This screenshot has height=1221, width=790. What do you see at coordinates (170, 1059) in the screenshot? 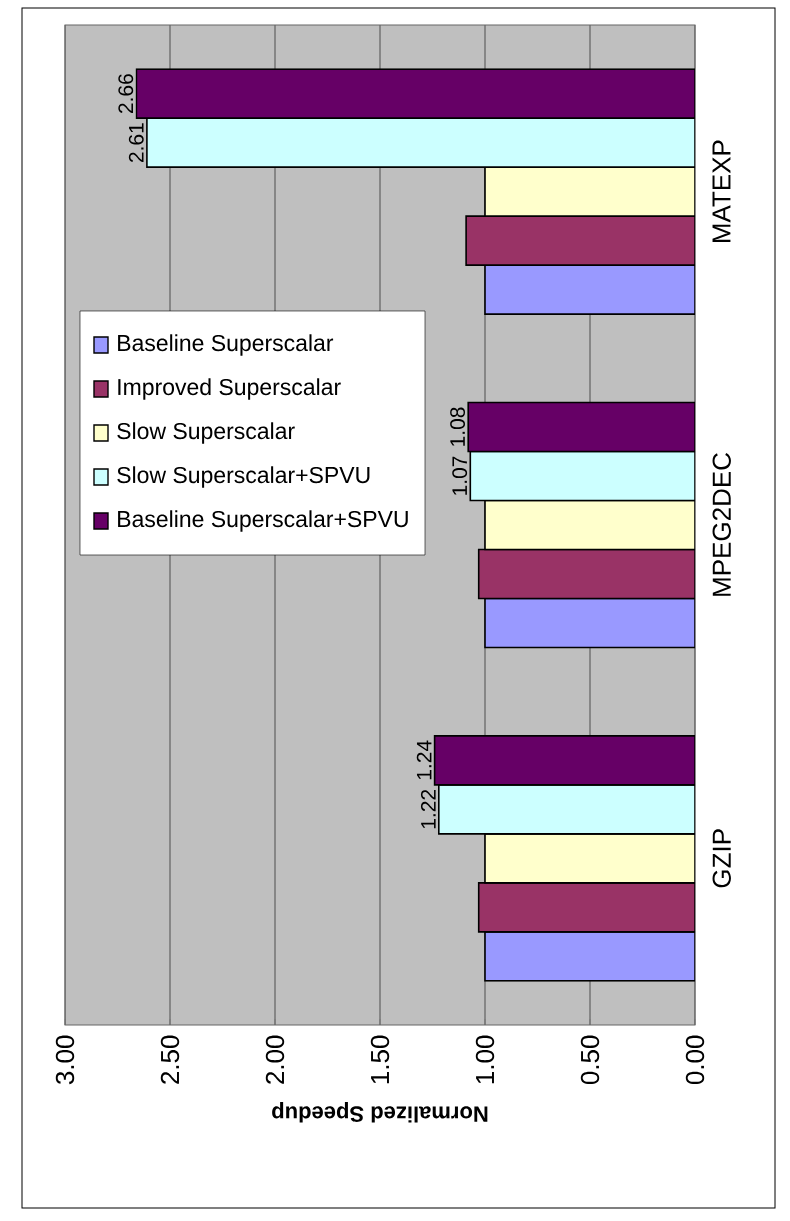
I see `x-tick-label: 2.50` at bounding box center [170, 1059].